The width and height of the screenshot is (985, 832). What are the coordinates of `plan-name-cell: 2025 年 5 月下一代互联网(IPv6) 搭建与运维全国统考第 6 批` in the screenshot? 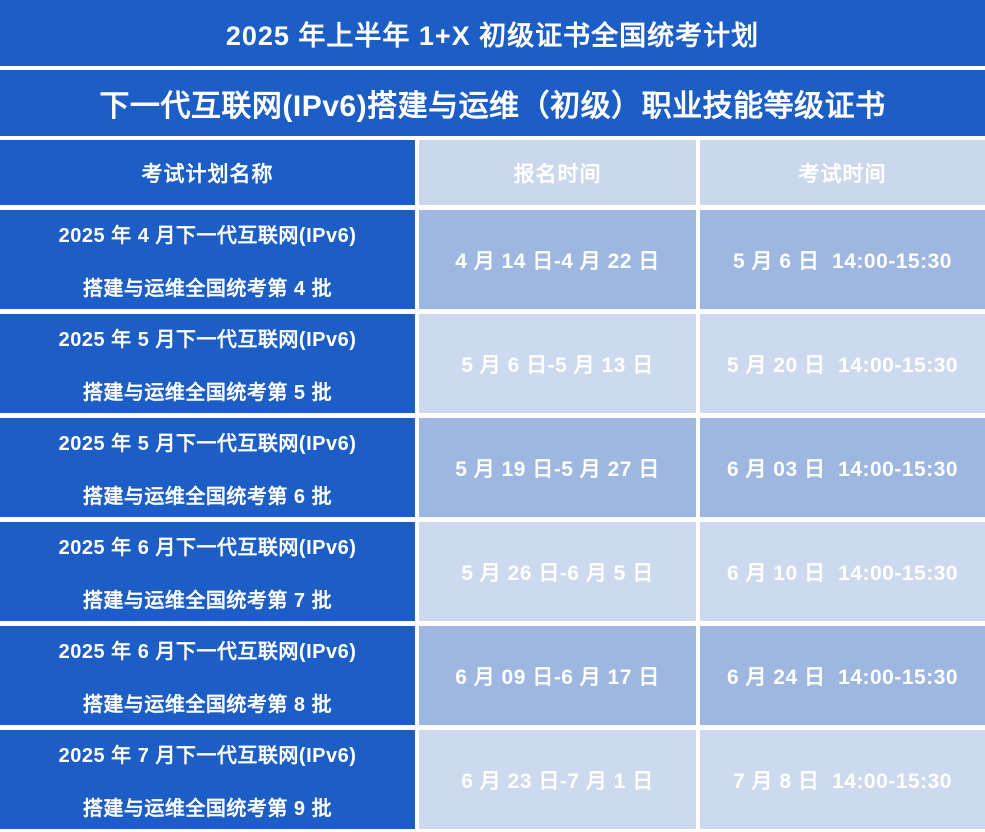 It's located at (207, 467).